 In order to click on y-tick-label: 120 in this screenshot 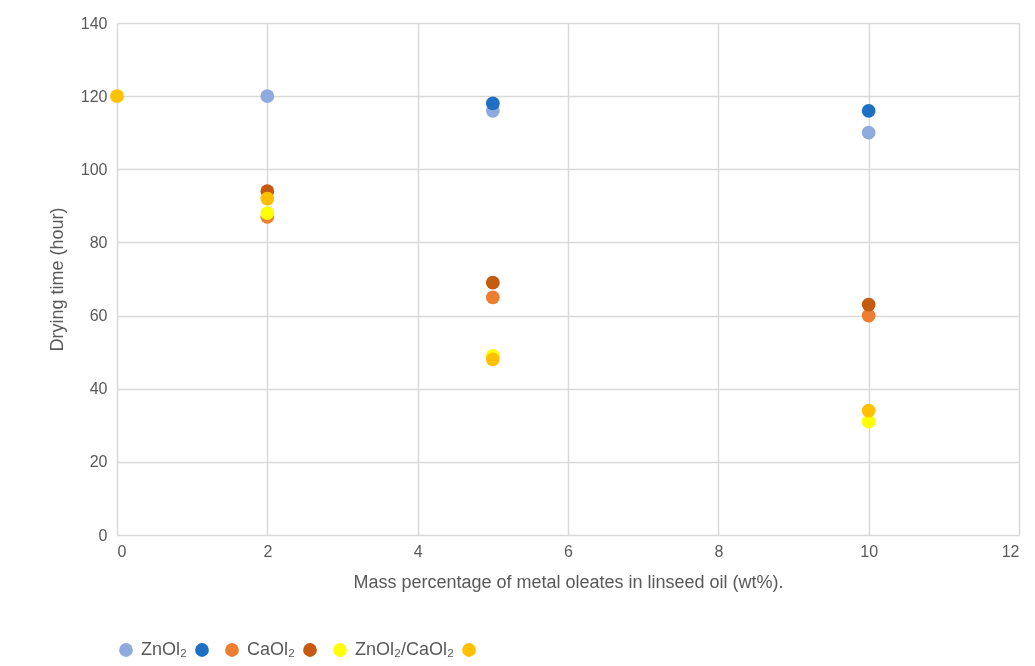, I will do `click(94, 96)`.